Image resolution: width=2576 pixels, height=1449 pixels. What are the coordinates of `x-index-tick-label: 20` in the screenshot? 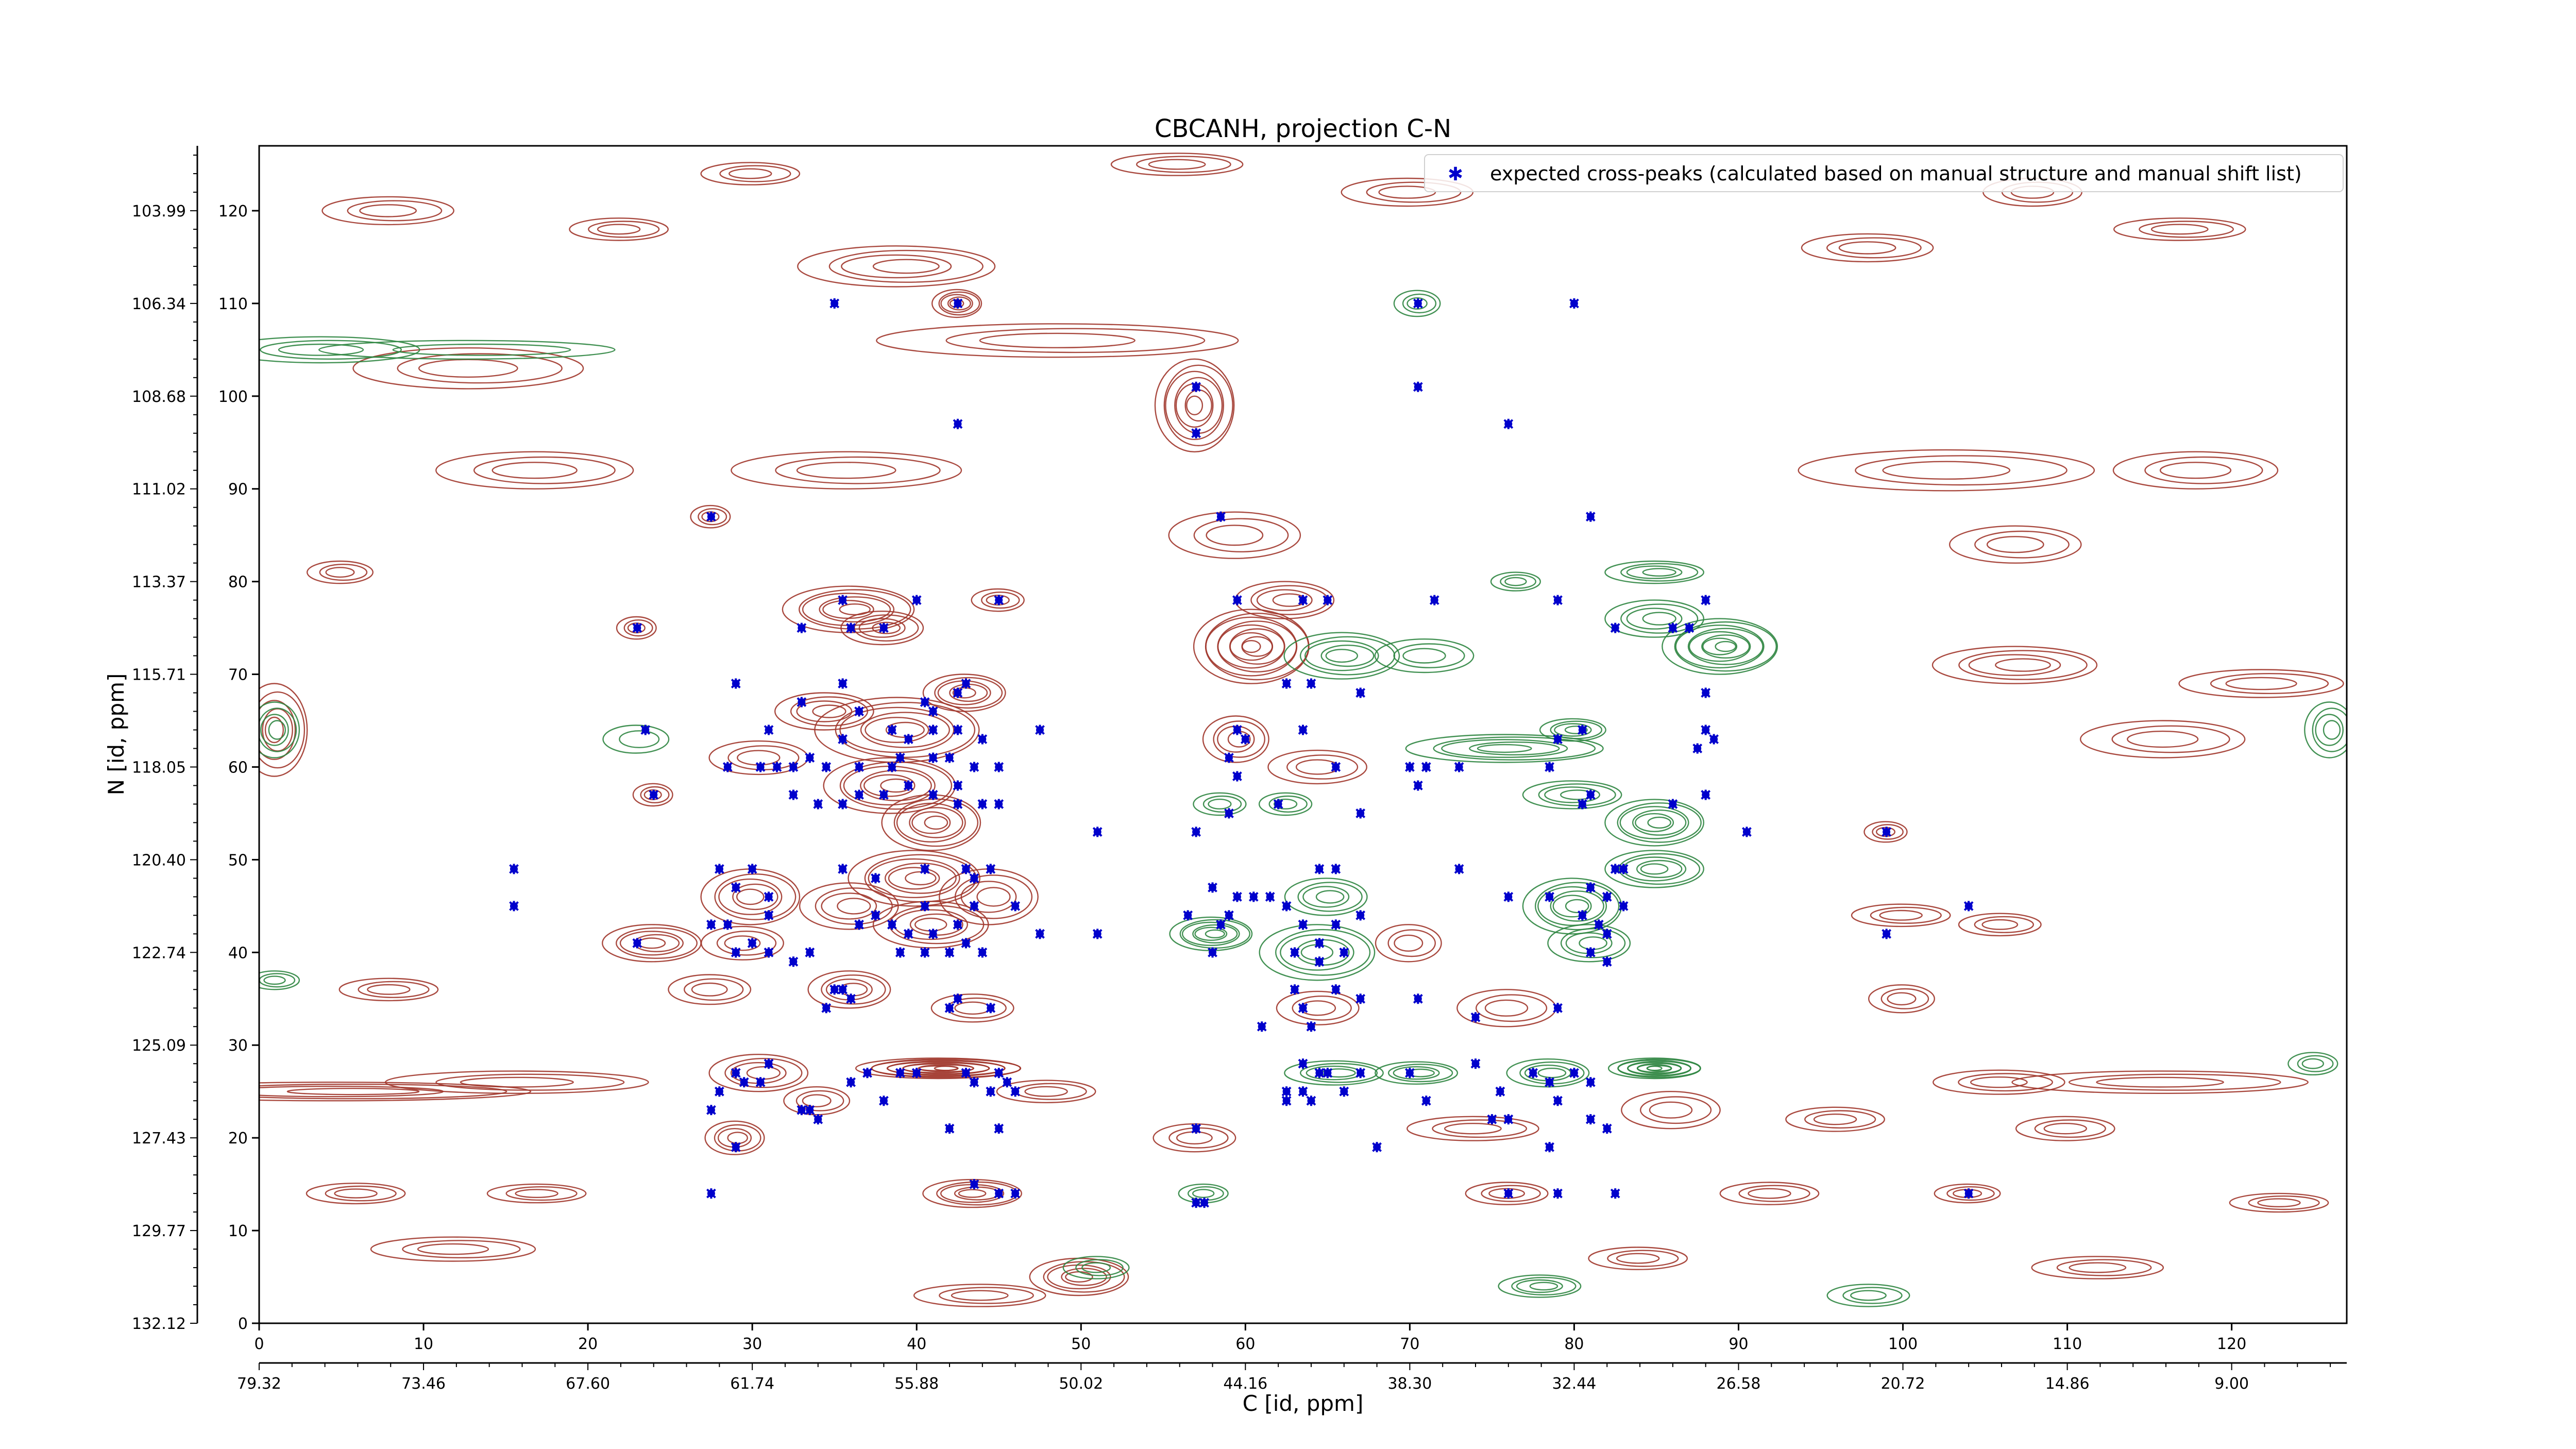 It's located at (588, 1344).